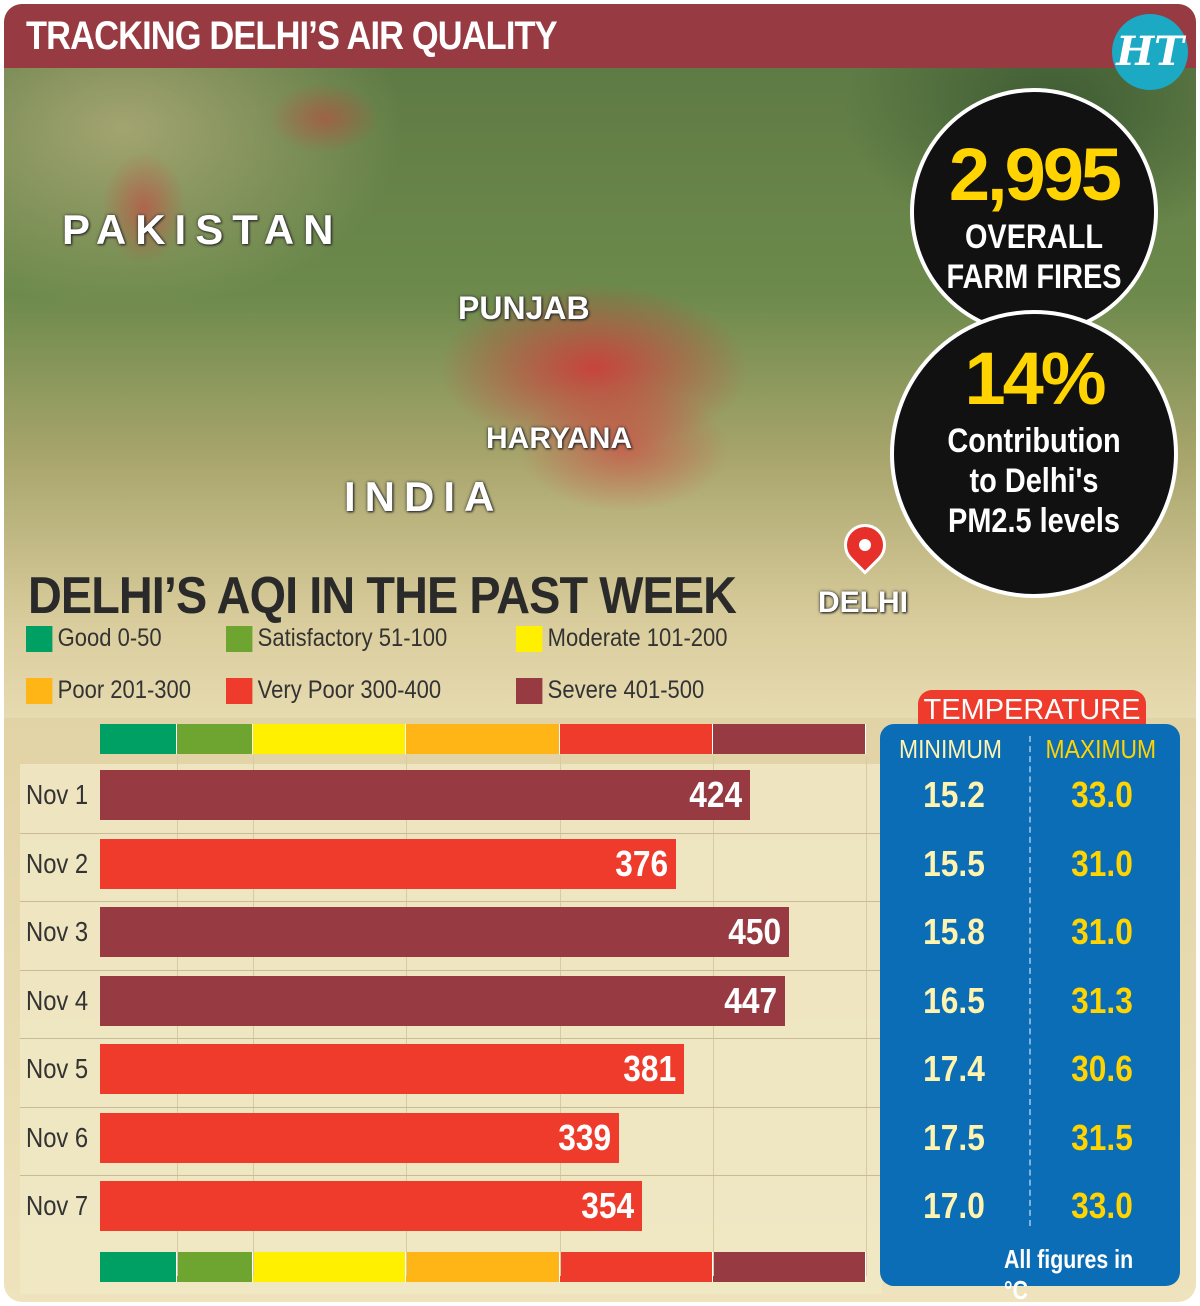 The height and width of the screenshot is (1306, 1200). I want to click on gridline, so click(866, 1016).